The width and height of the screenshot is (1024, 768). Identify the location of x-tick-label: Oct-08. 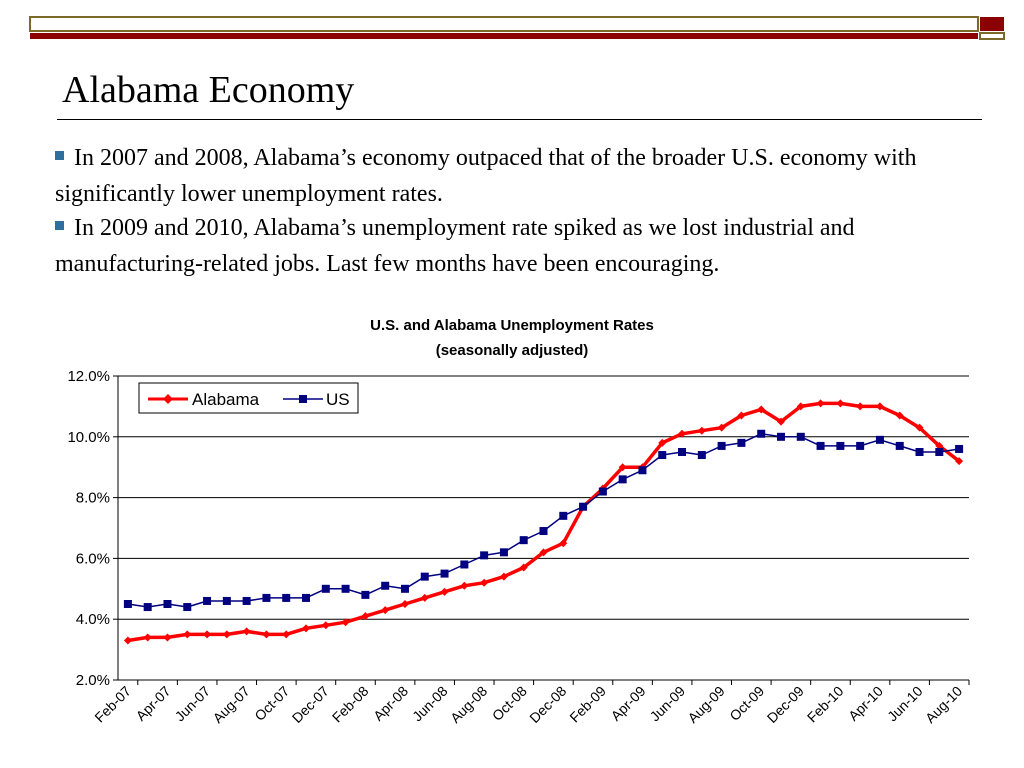
(509, 703).